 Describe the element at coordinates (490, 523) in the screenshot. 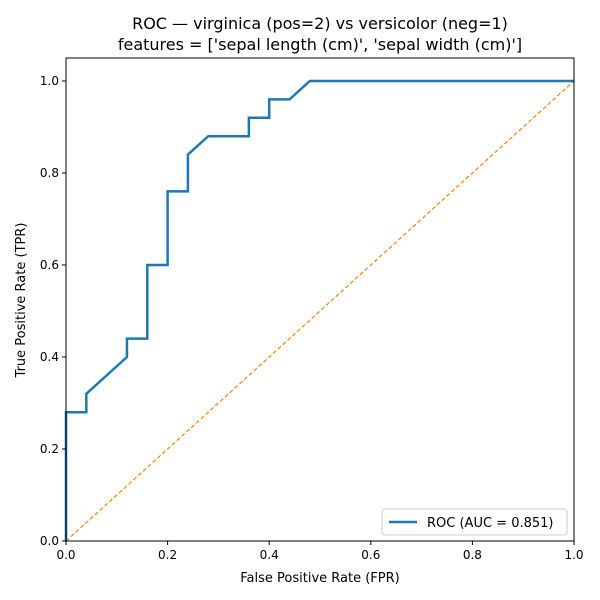

I see `legend-label-roc: ROC (AUC = 0.851)` at that location.